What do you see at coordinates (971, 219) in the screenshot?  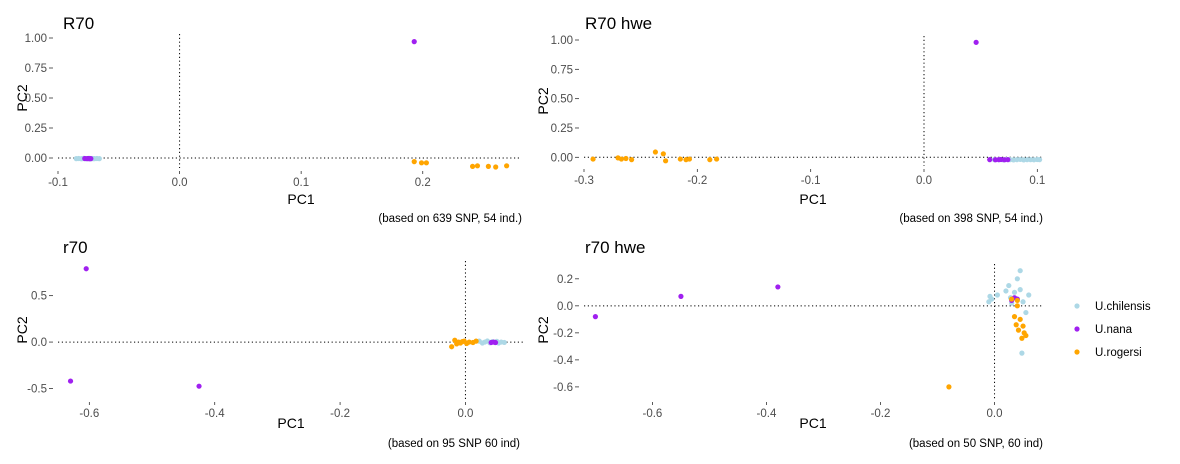 I see `snp-caption: (based on 398 SNP, 54 ind.)` at bounding box center [971, 219].